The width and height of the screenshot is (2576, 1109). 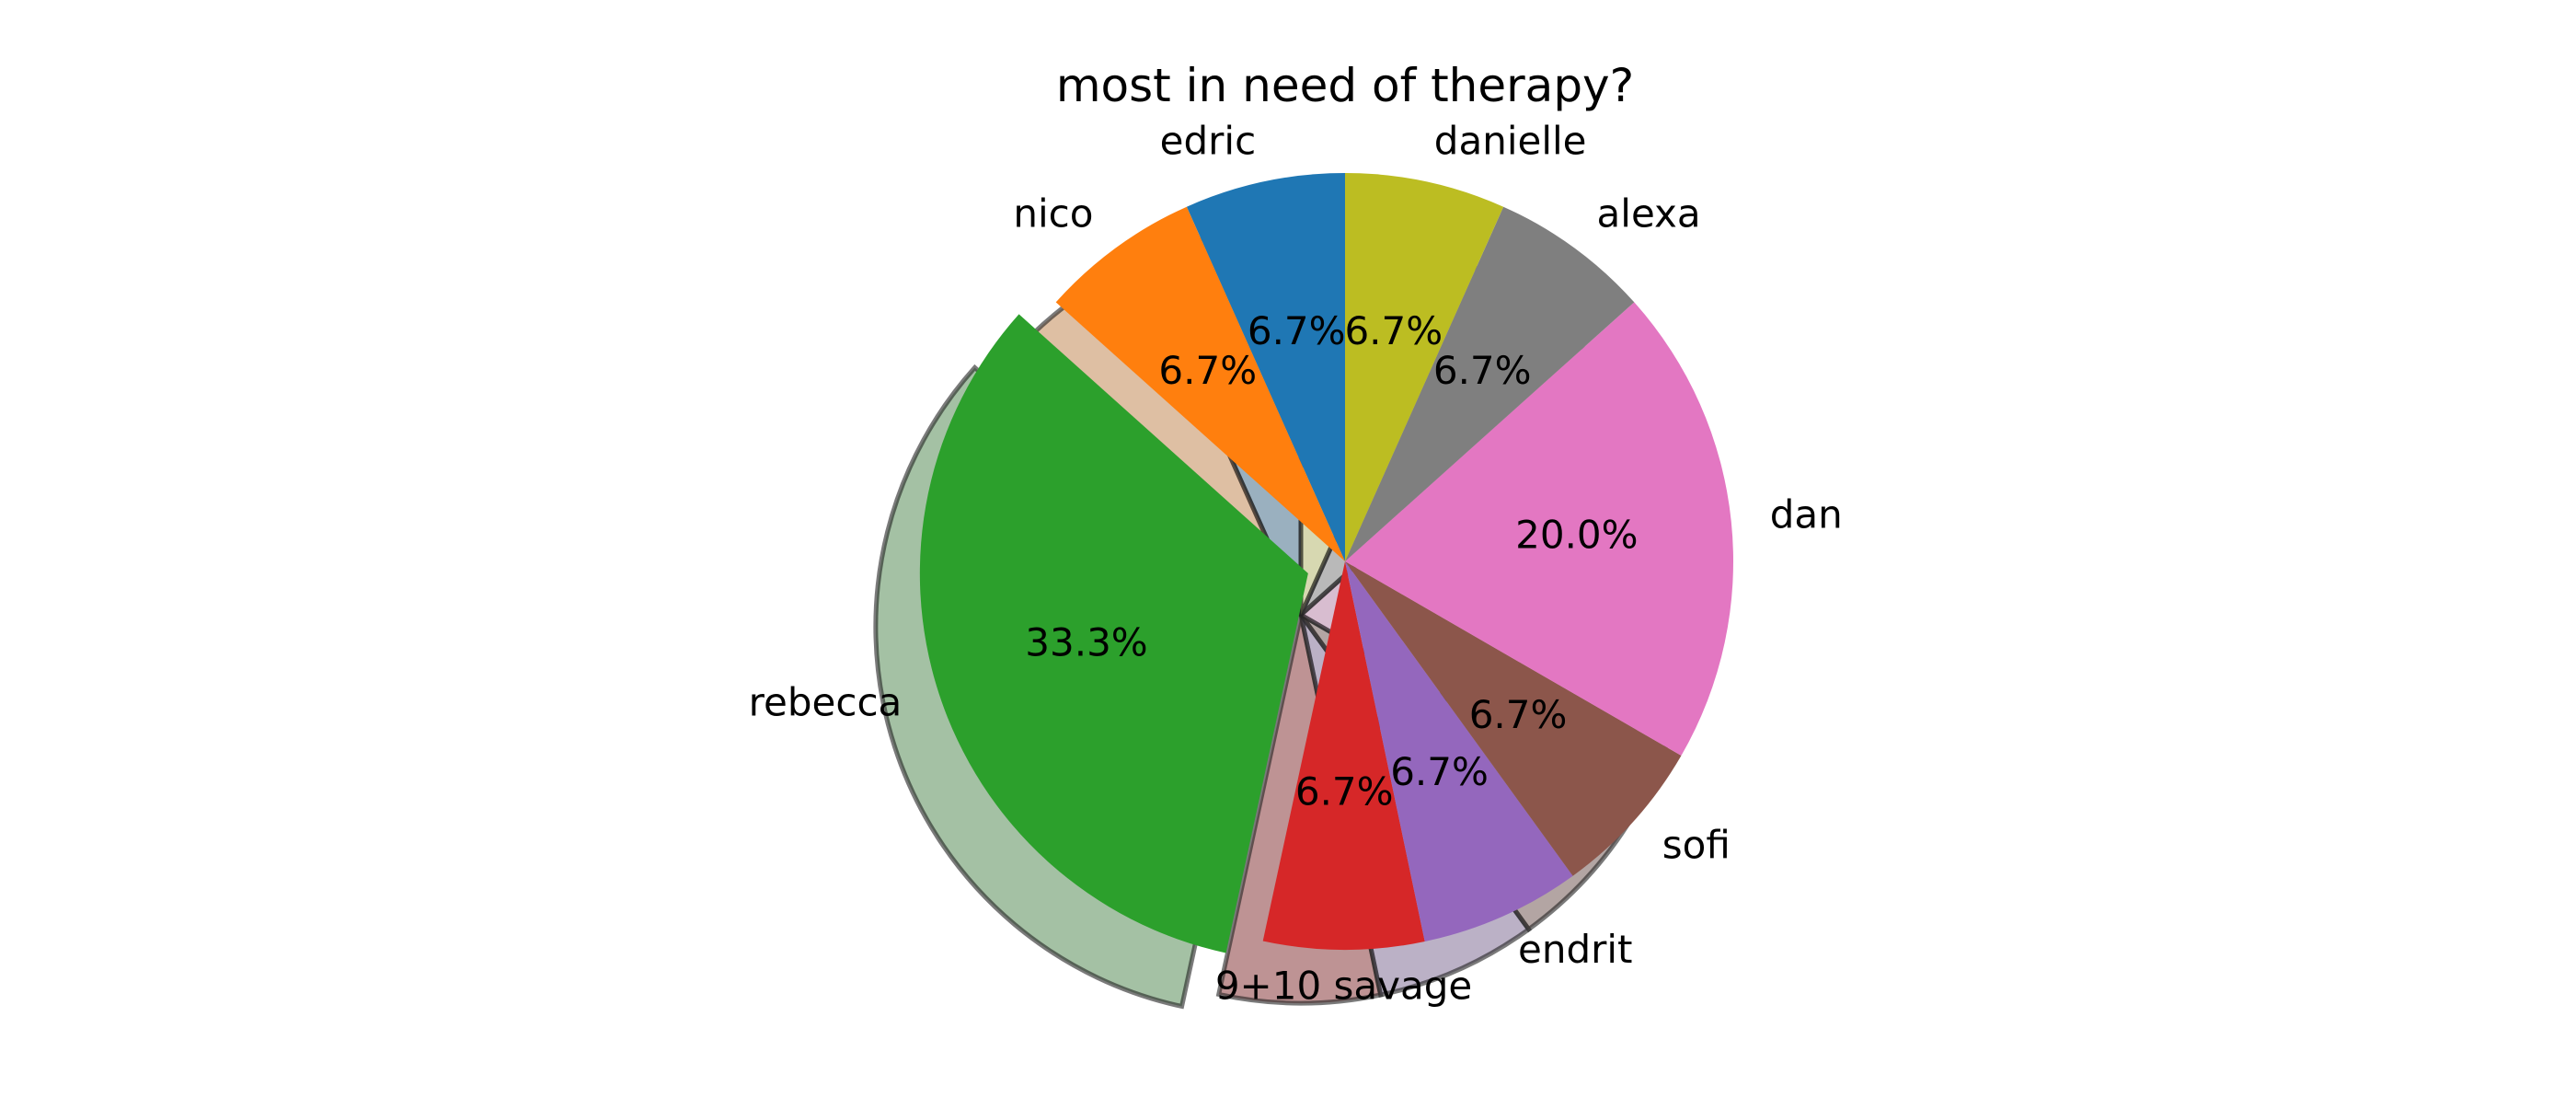 I want to click on wedge-dan, so click(x=1539, y=529).